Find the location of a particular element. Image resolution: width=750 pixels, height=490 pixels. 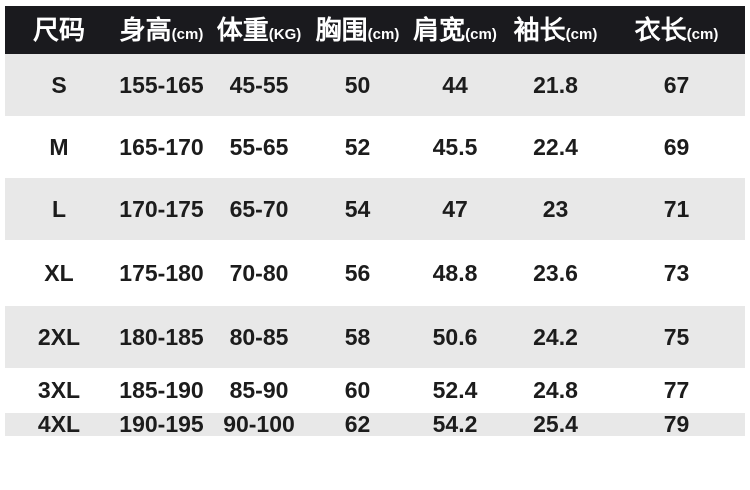

column-header-weight: 体重(KG) is located at coordinates (259, 30).